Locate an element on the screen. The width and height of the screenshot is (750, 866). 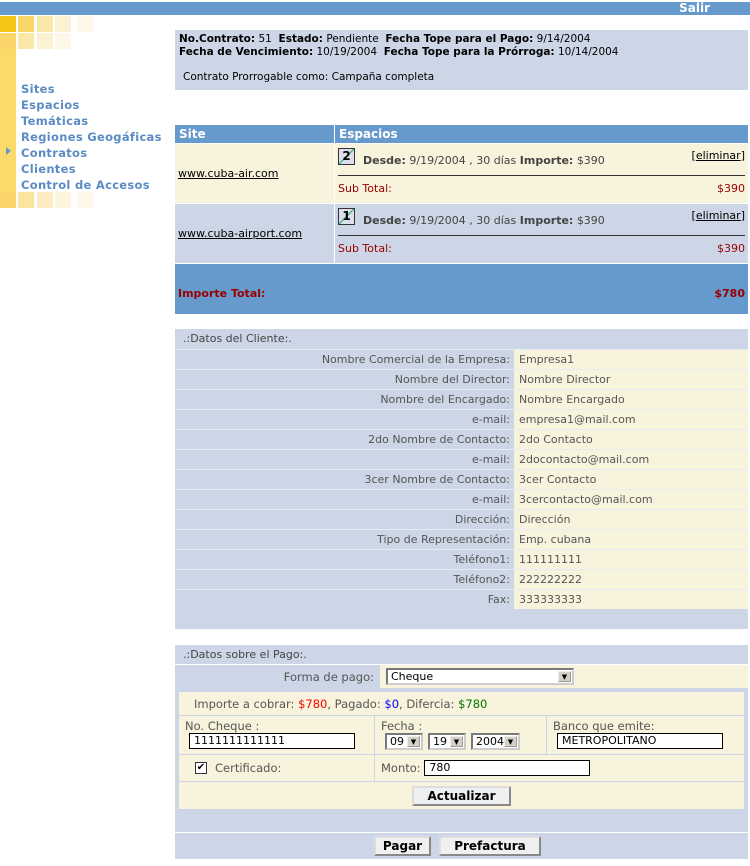
nav-clientes: Clientes is located at coordinates (48, 169).